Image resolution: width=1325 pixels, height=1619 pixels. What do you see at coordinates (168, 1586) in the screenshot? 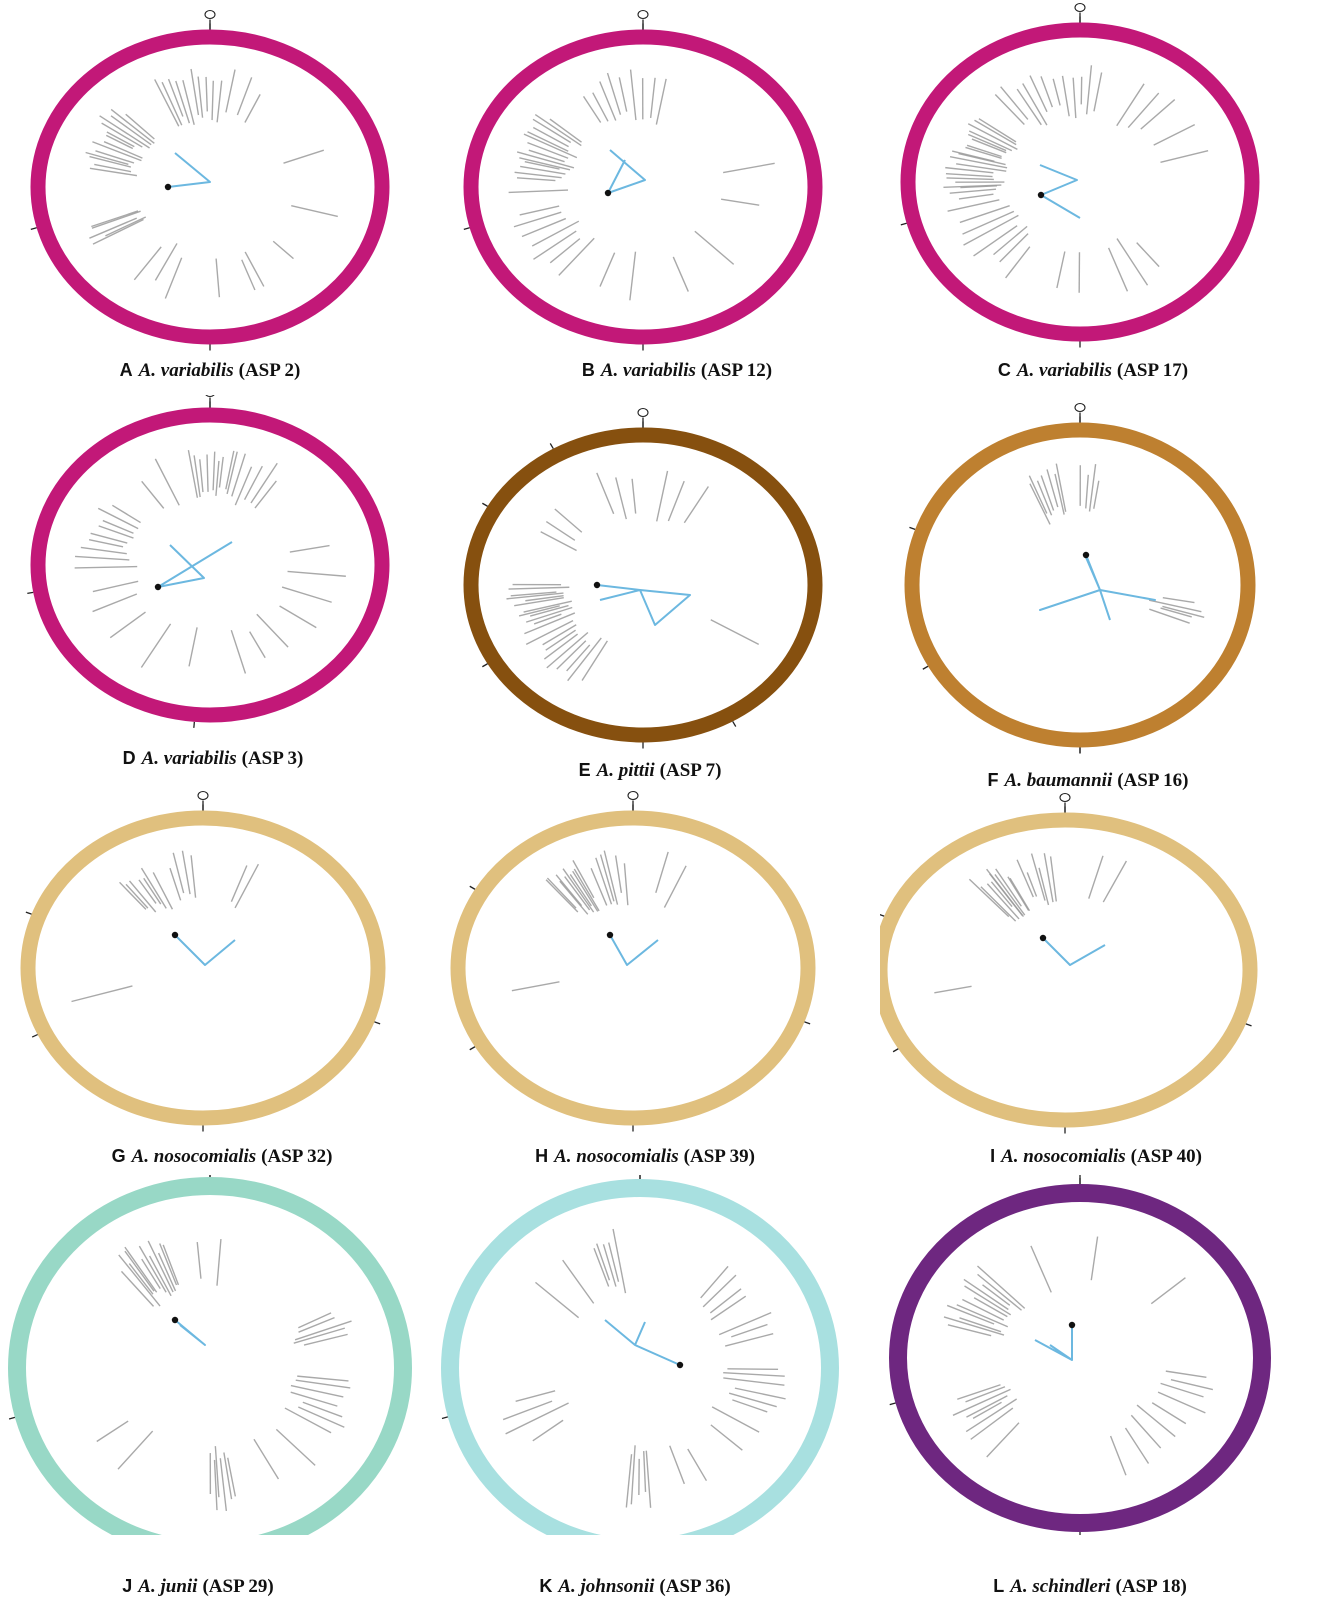
I see `species-name: A. junii` at bounding box center [168, 1586].